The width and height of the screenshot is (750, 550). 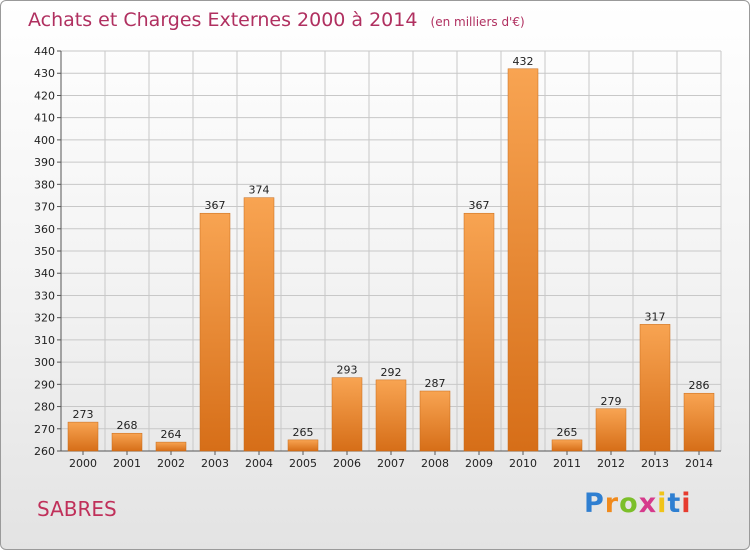 What do you see at coordinates (44, 384) in the screenshot?
I see `y-tick-label: 290` at bounding box center [44, 384].